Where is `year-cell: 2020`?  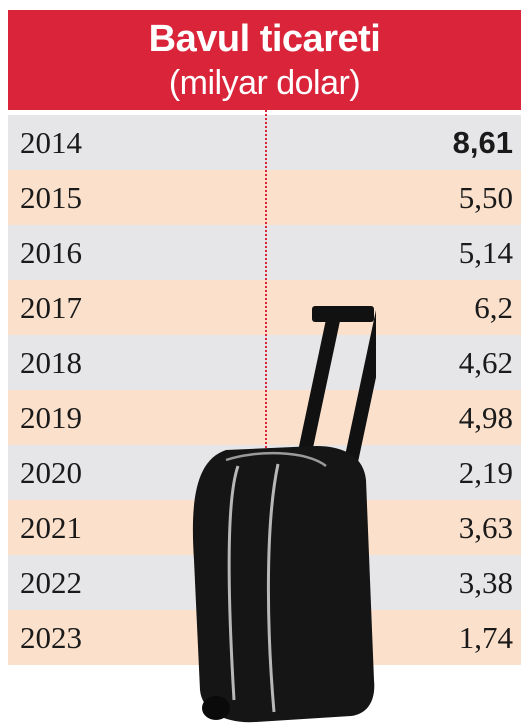
year-cell: 2020 is located at coordinates (51, 472).